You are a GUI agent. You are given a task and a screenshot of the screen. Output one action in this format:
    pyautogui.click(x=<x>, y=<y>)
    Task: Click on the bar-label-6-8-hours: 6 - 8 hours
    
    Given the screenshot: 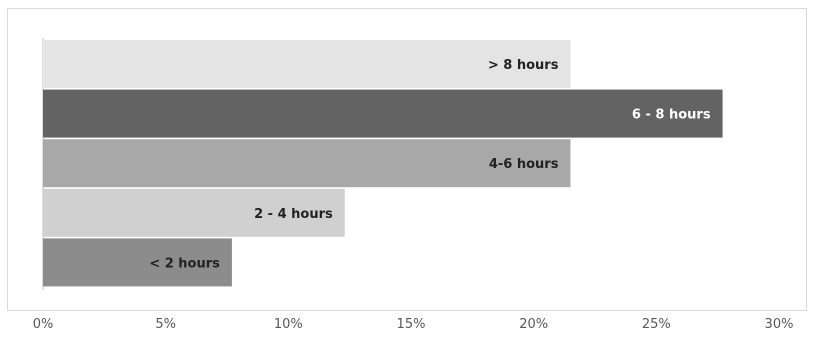 What is the action you would take?
    pyautogui.click(x=671, y=115)
    